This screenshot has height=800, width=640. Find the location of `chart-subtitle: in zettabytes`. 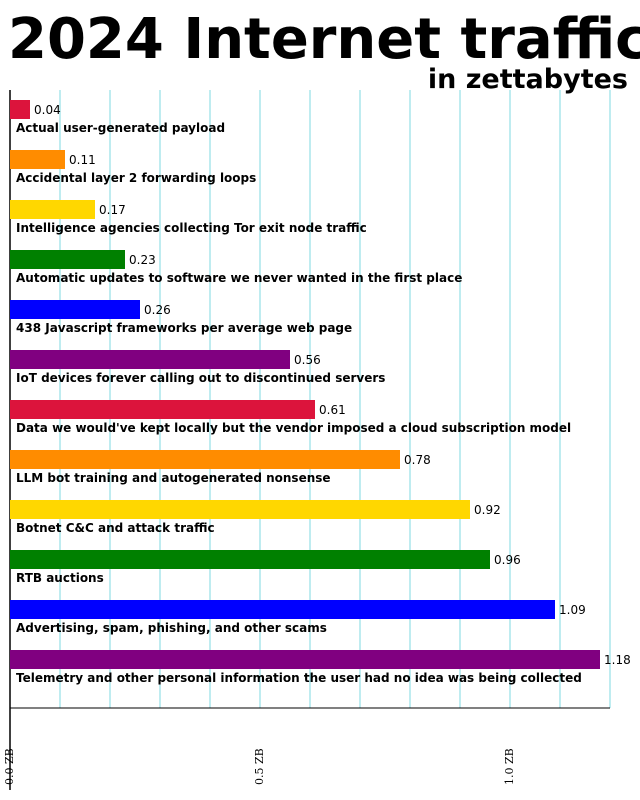

chart-subtitle: in zettabytes is located at coordinates (527, 79).